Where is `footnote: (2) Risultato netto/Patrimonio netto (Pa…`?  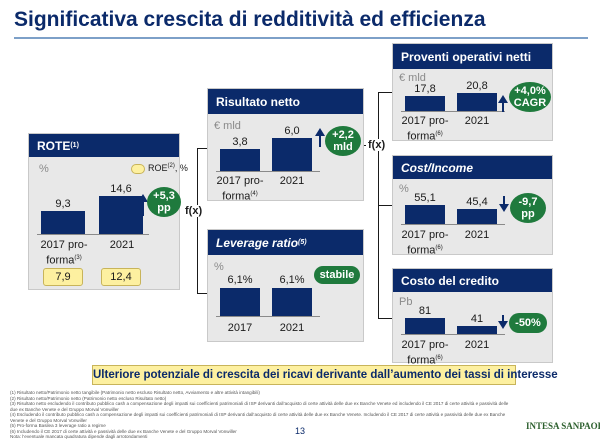 footnote: (2) Risultato netto/Patrimonio netto (Pa… is located at coordinates (88, 398).